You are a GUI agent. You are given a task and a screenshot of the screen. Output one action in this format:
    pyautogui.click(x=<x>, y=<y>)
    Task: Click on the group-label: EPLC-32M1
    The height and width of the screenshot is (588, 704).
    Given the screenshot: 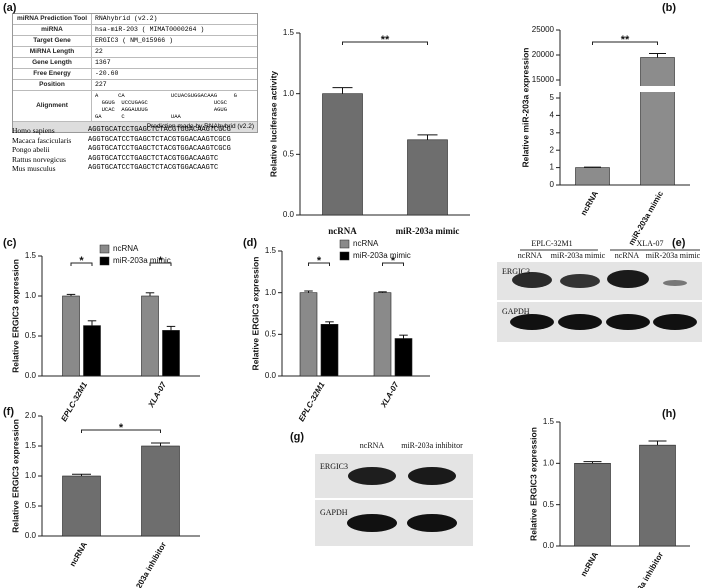 What is the action you would take?
    pyautogui.click(x=551, y=243)
    